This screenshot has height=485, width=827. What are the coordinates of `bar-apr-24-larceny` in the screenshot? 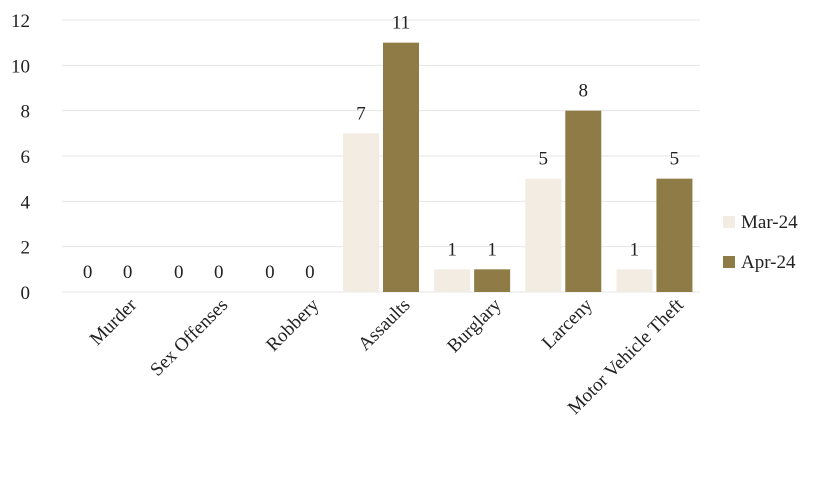 It's located at (583, 201).